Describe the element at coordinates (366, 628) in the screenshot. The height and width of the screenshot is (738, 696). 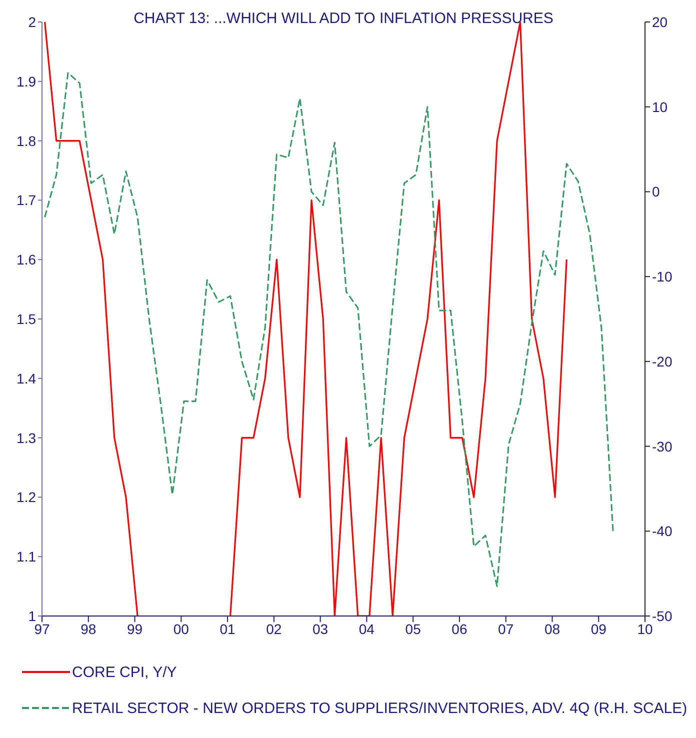
I see `x-tick-label: 04` at that location.